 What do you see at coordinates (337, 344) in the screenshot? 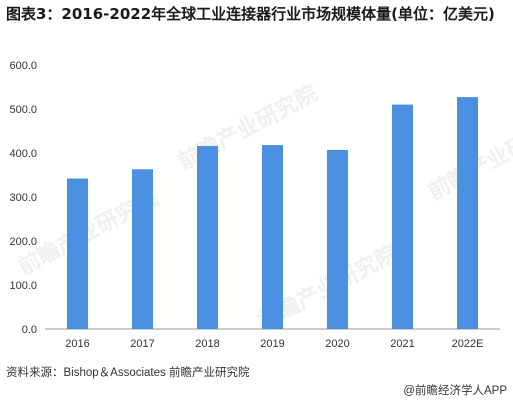
I see `x-tick-label: 2020` at bounding box center [337, 344].